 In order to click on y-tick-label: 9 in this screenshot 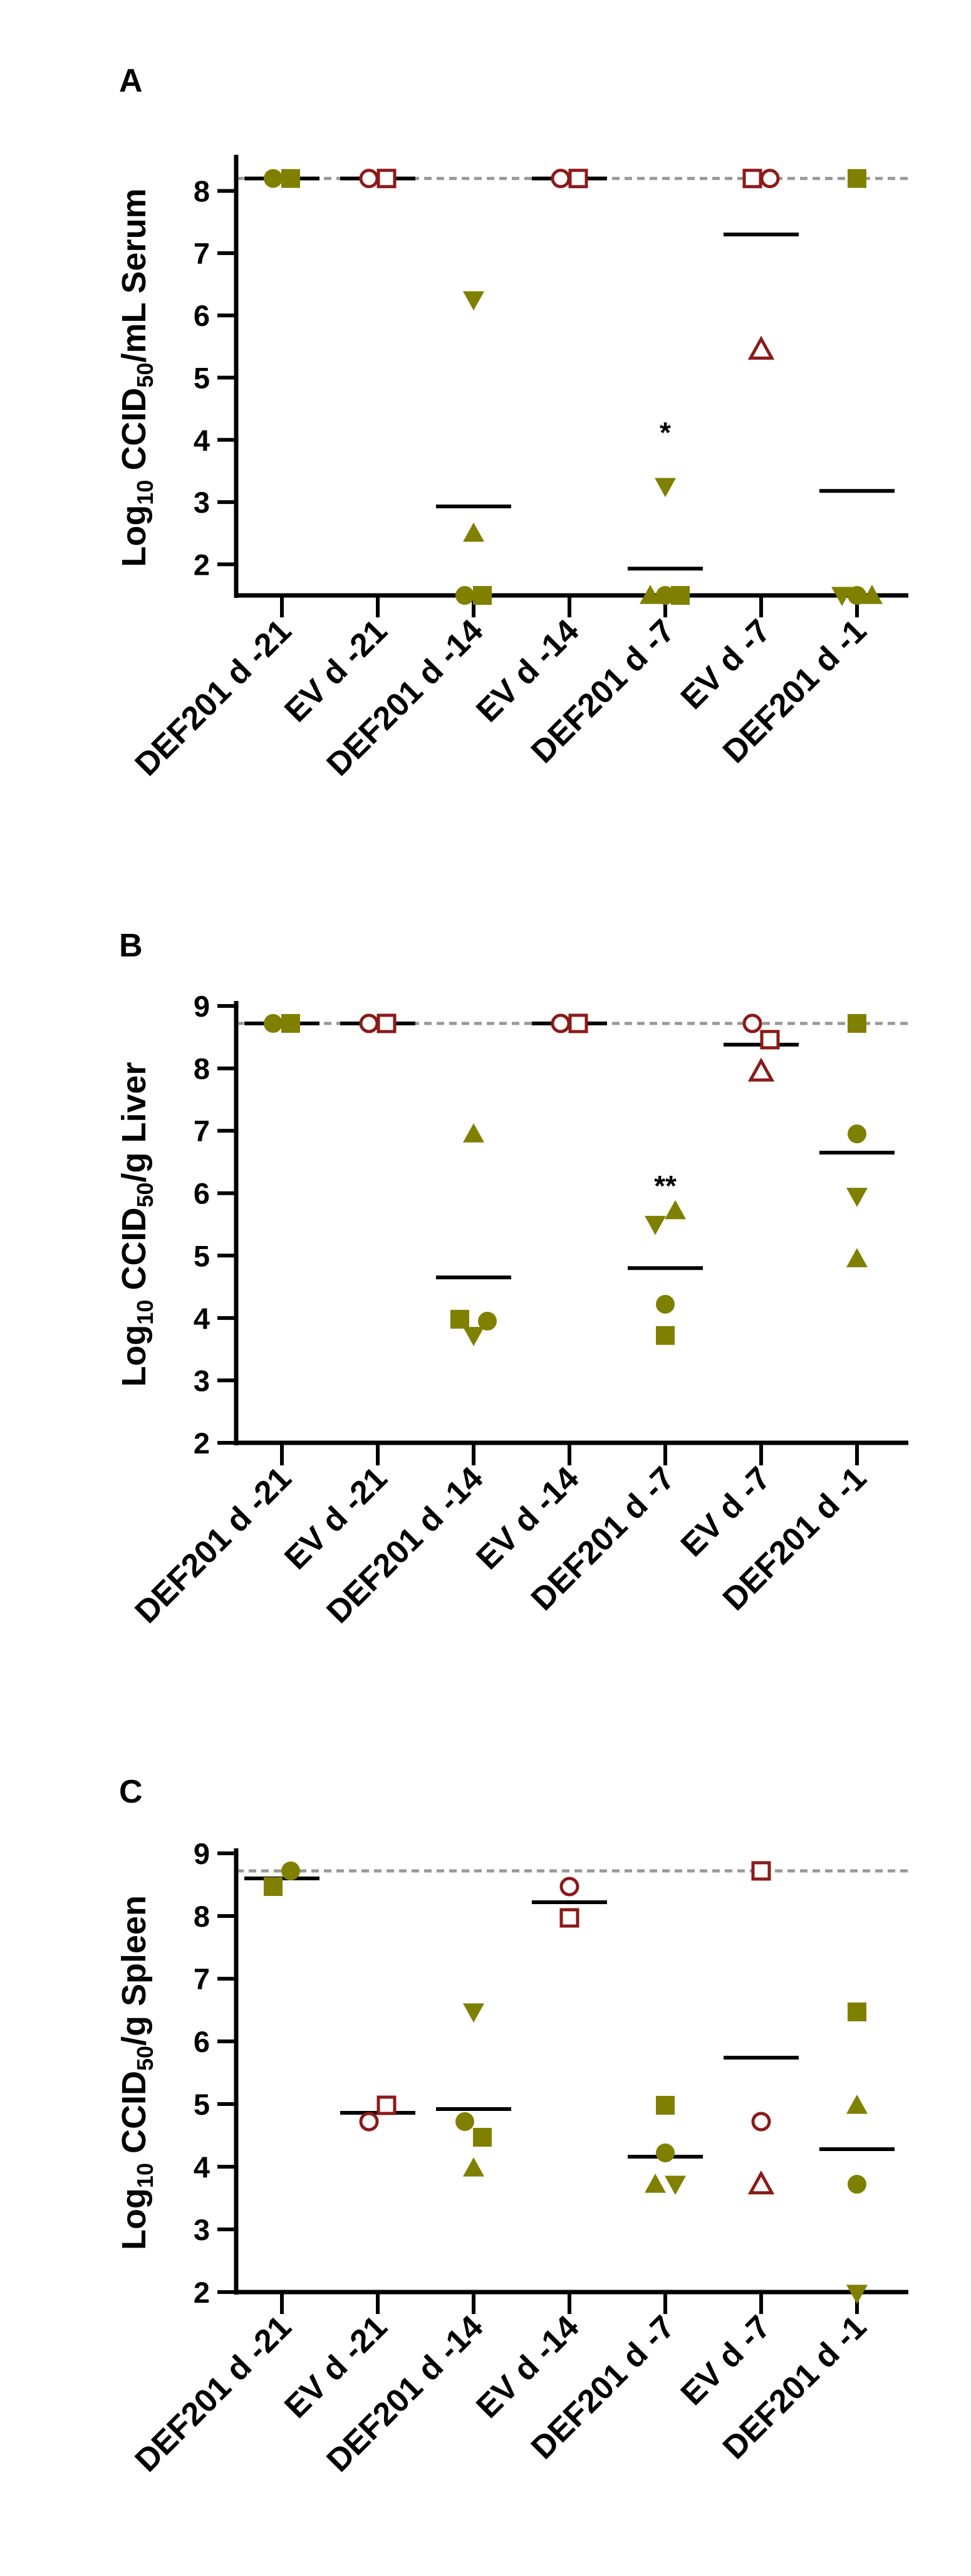, I will do `click(202, 1853)`.